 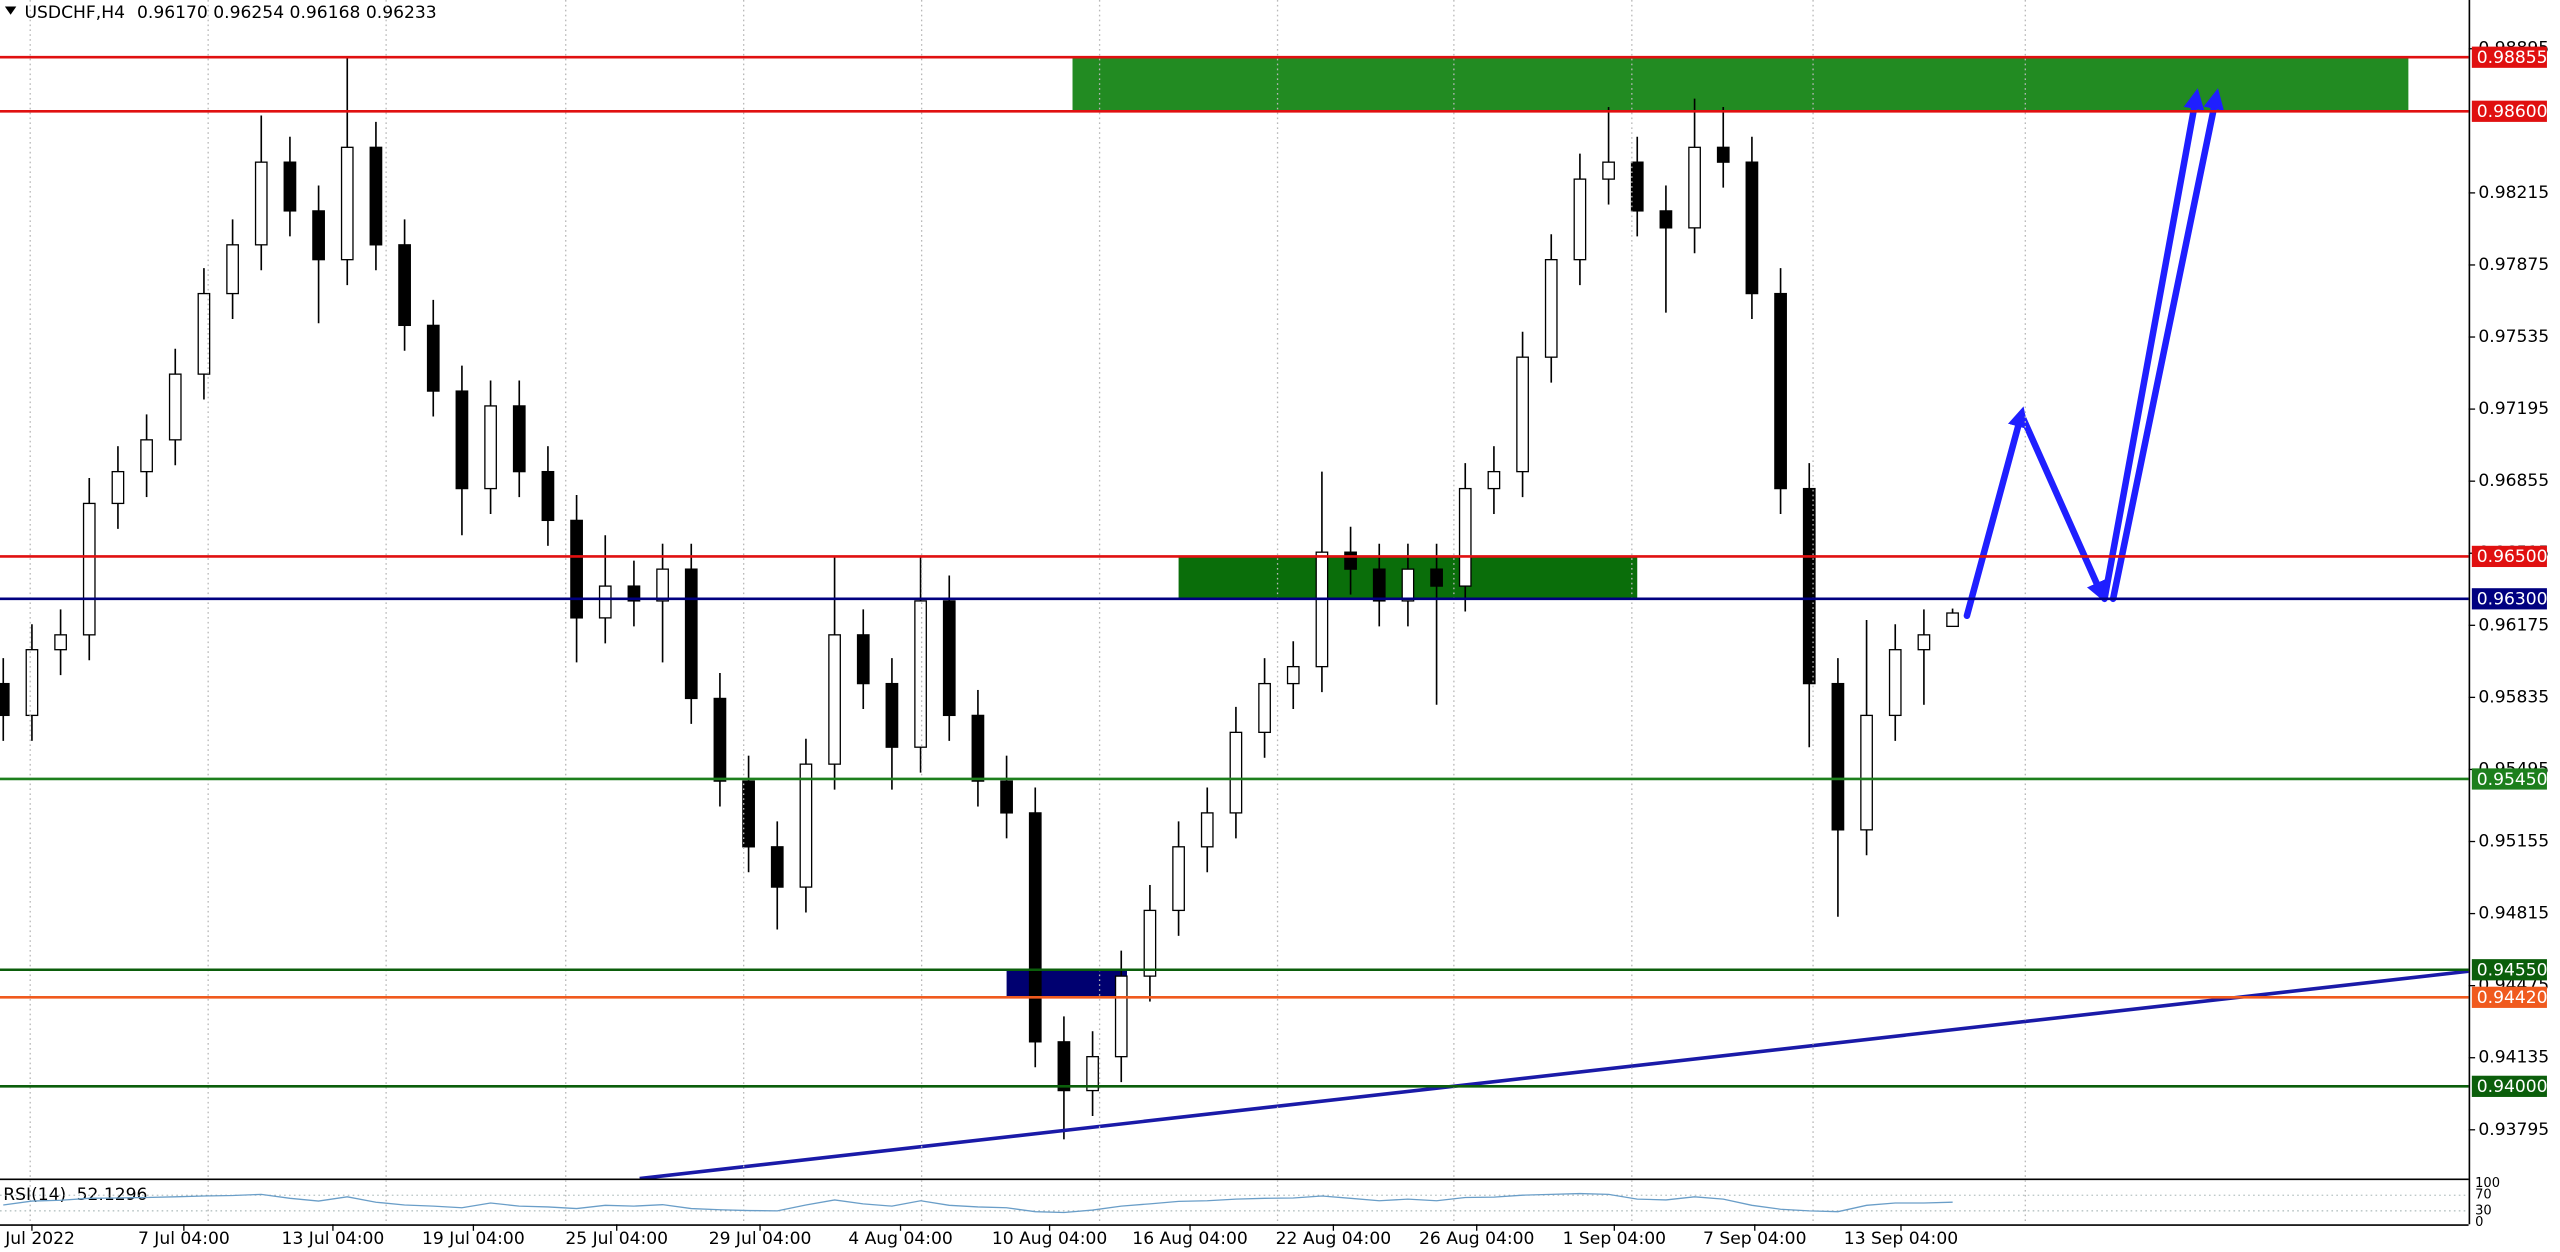 I want to click on x-tick-label: 7 Sep 04:00, so click(x=1754, y=1239).